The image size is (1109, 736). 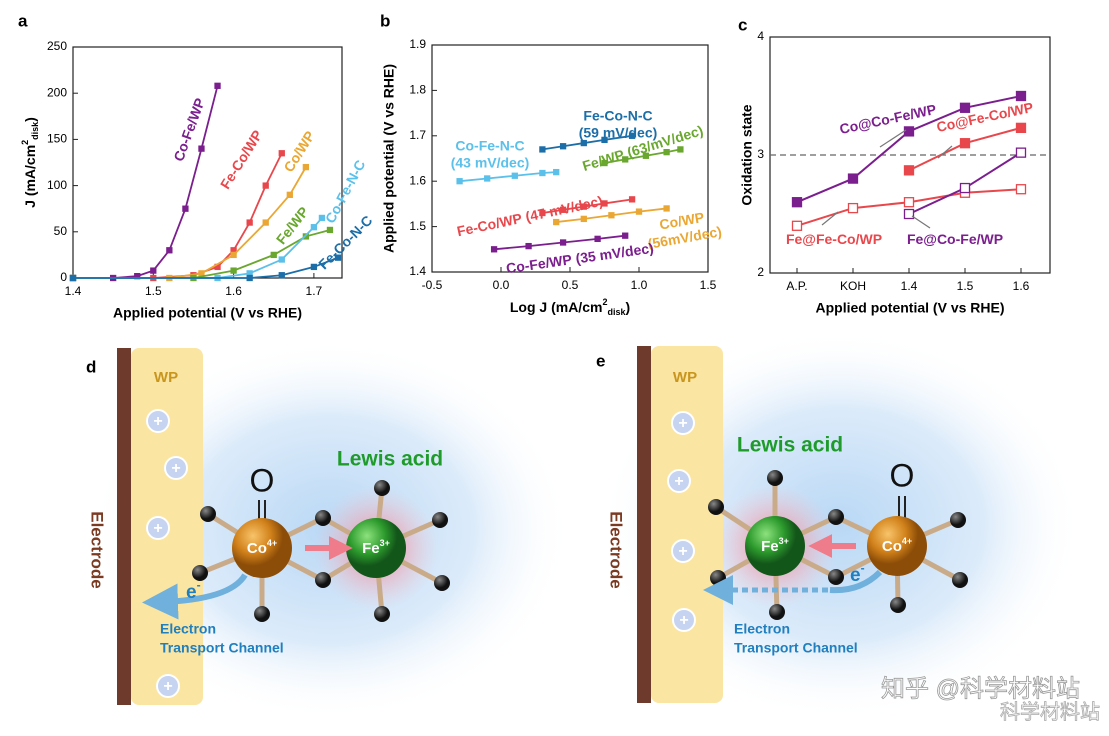 I want to click on x-axis-label: Log J (mA/cm2disk), so click(x=570, y=307).